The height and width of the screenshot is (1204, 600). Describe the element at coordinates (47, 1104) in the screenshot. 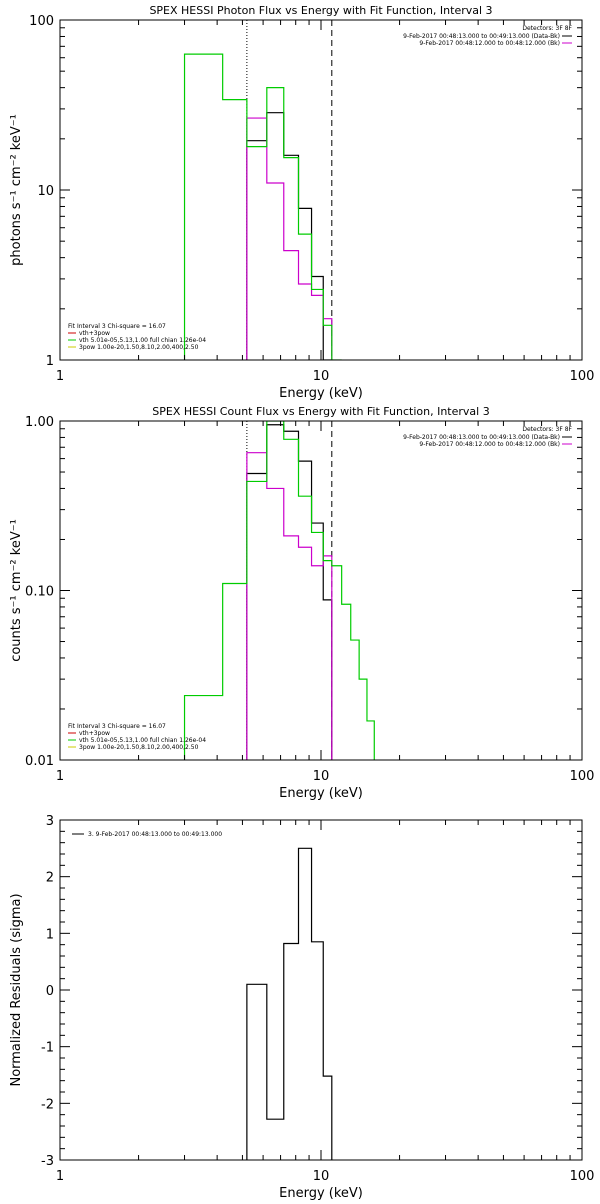

I see `y-tick-label: -2` at that location.